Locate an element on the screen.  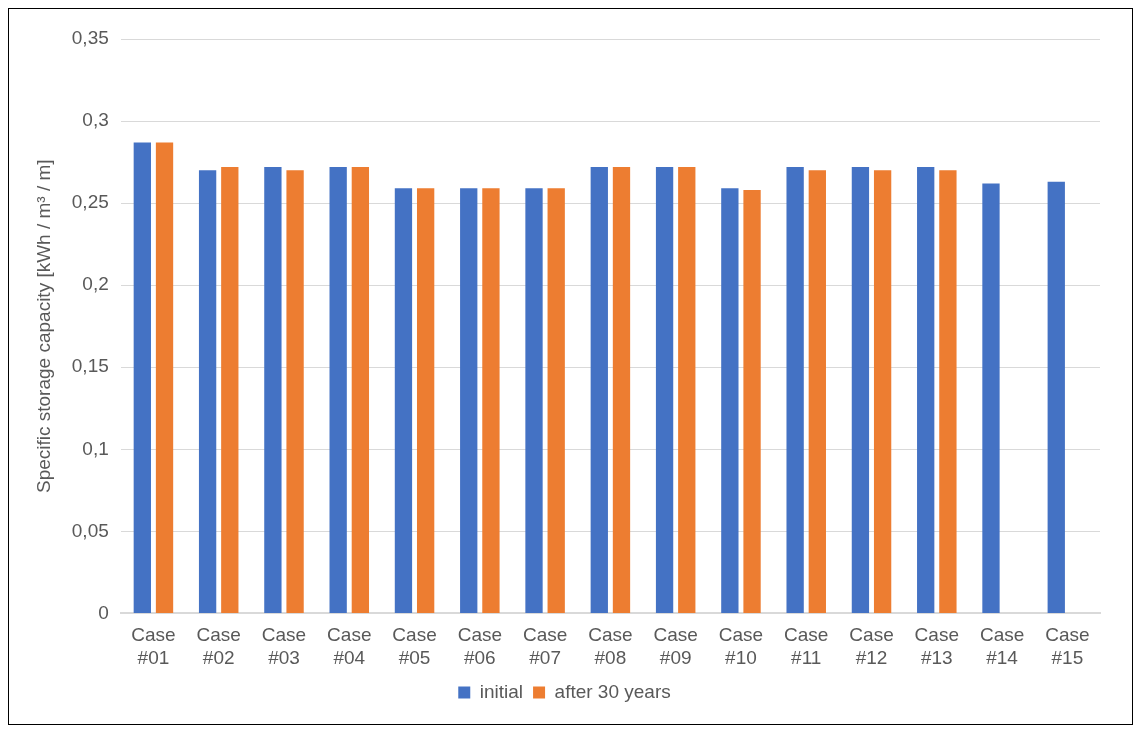
y-tick-label: 0,3 is located at coordinates (95, 120).